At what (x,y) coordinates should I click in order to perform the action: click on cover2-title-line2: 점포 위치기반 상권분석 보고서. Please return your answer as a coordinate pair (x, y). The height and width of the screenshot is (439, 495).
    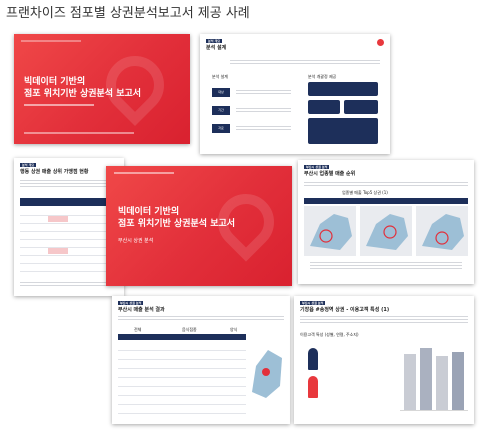
    Looking at the image, I should click on (177, 224).